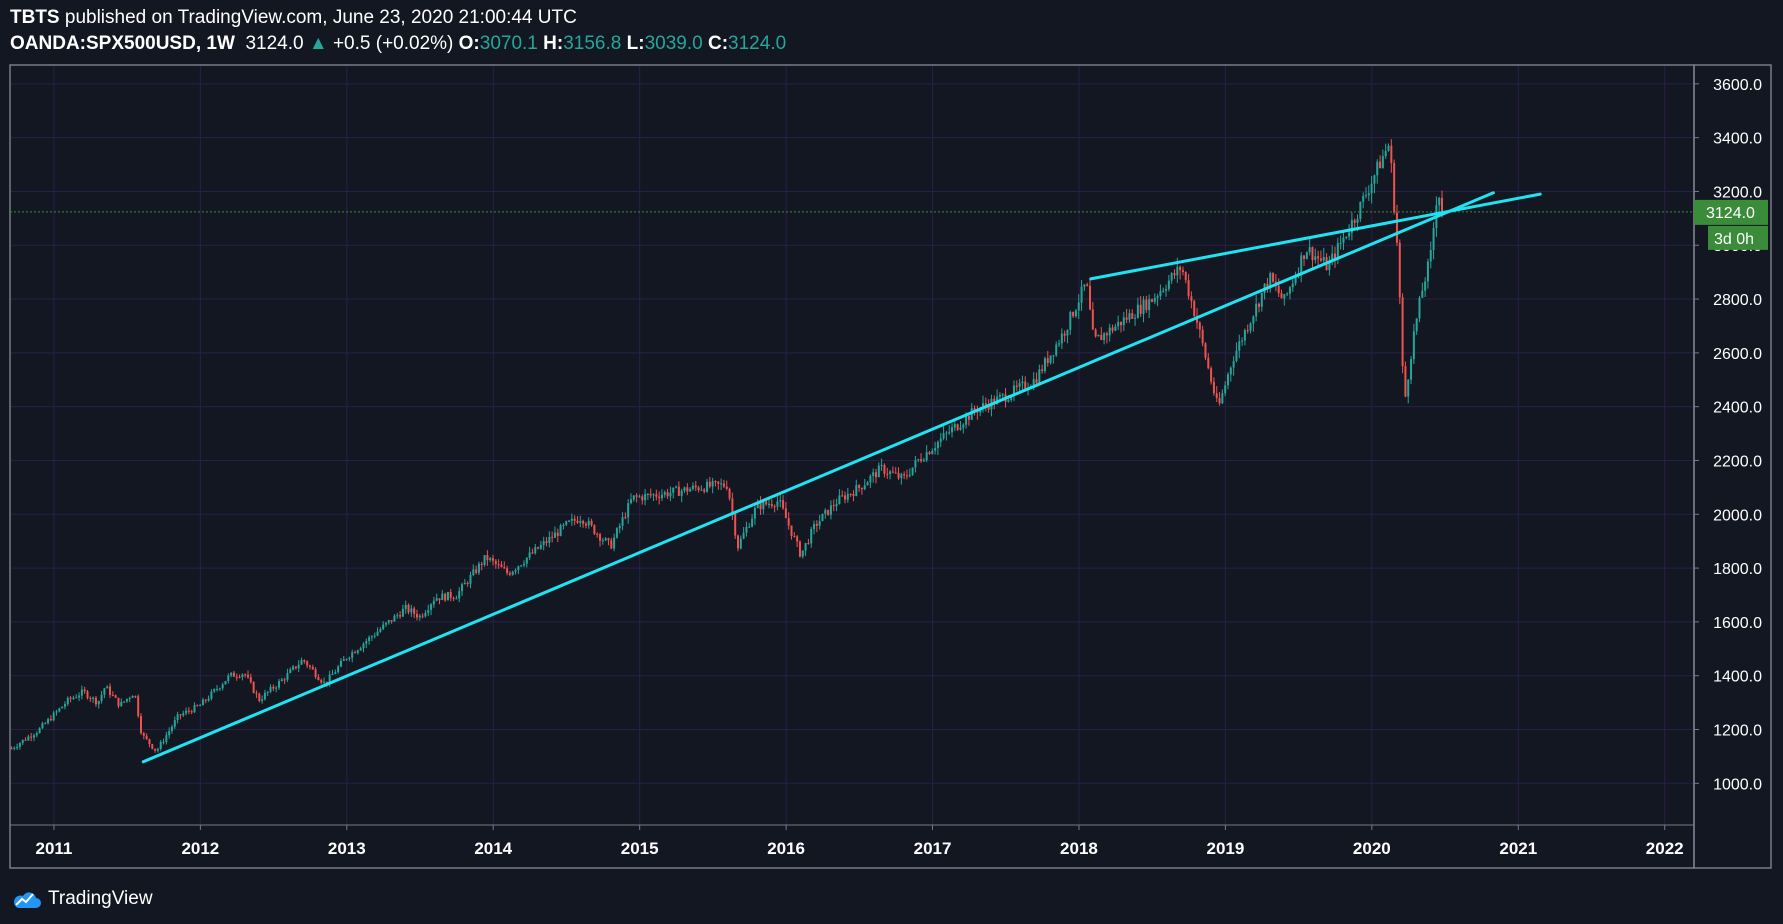 The height and width of the screenshot is (924, 1783). I want to click on x-tick-label: 2021, so click(1518, 848).